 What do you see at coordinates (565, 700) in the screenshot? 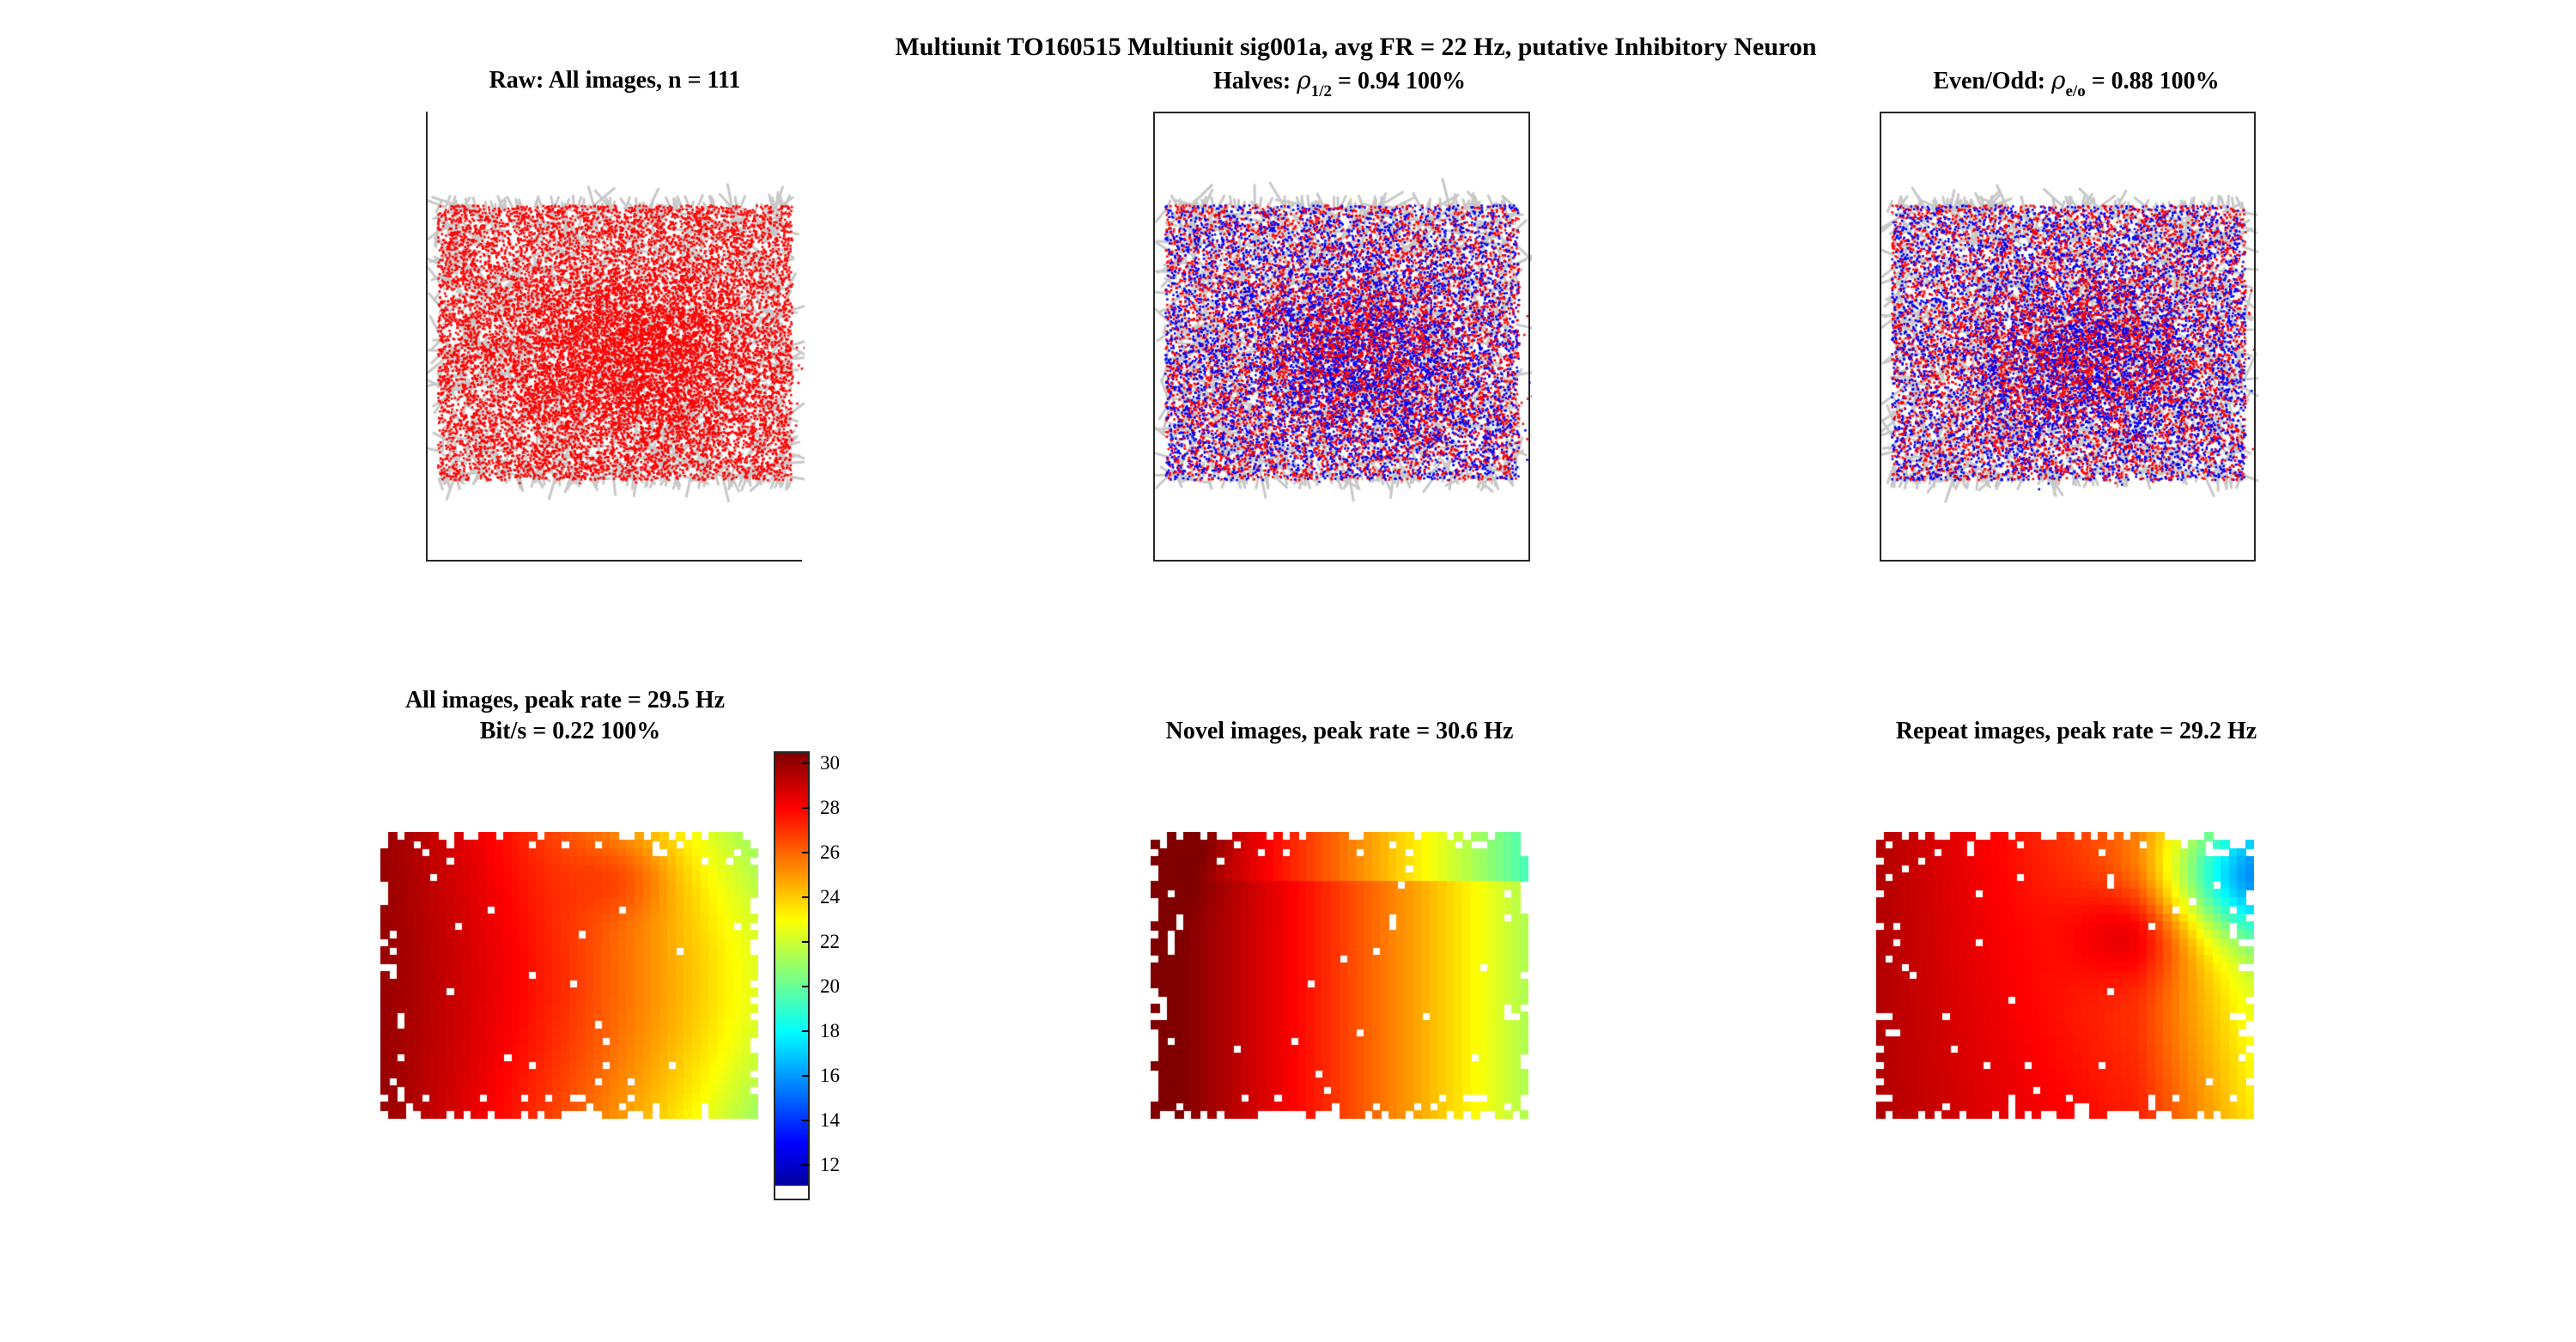
I see `all-map-title: All images, peak rate = 29.5 Hz` at bounding box center [565, 700].